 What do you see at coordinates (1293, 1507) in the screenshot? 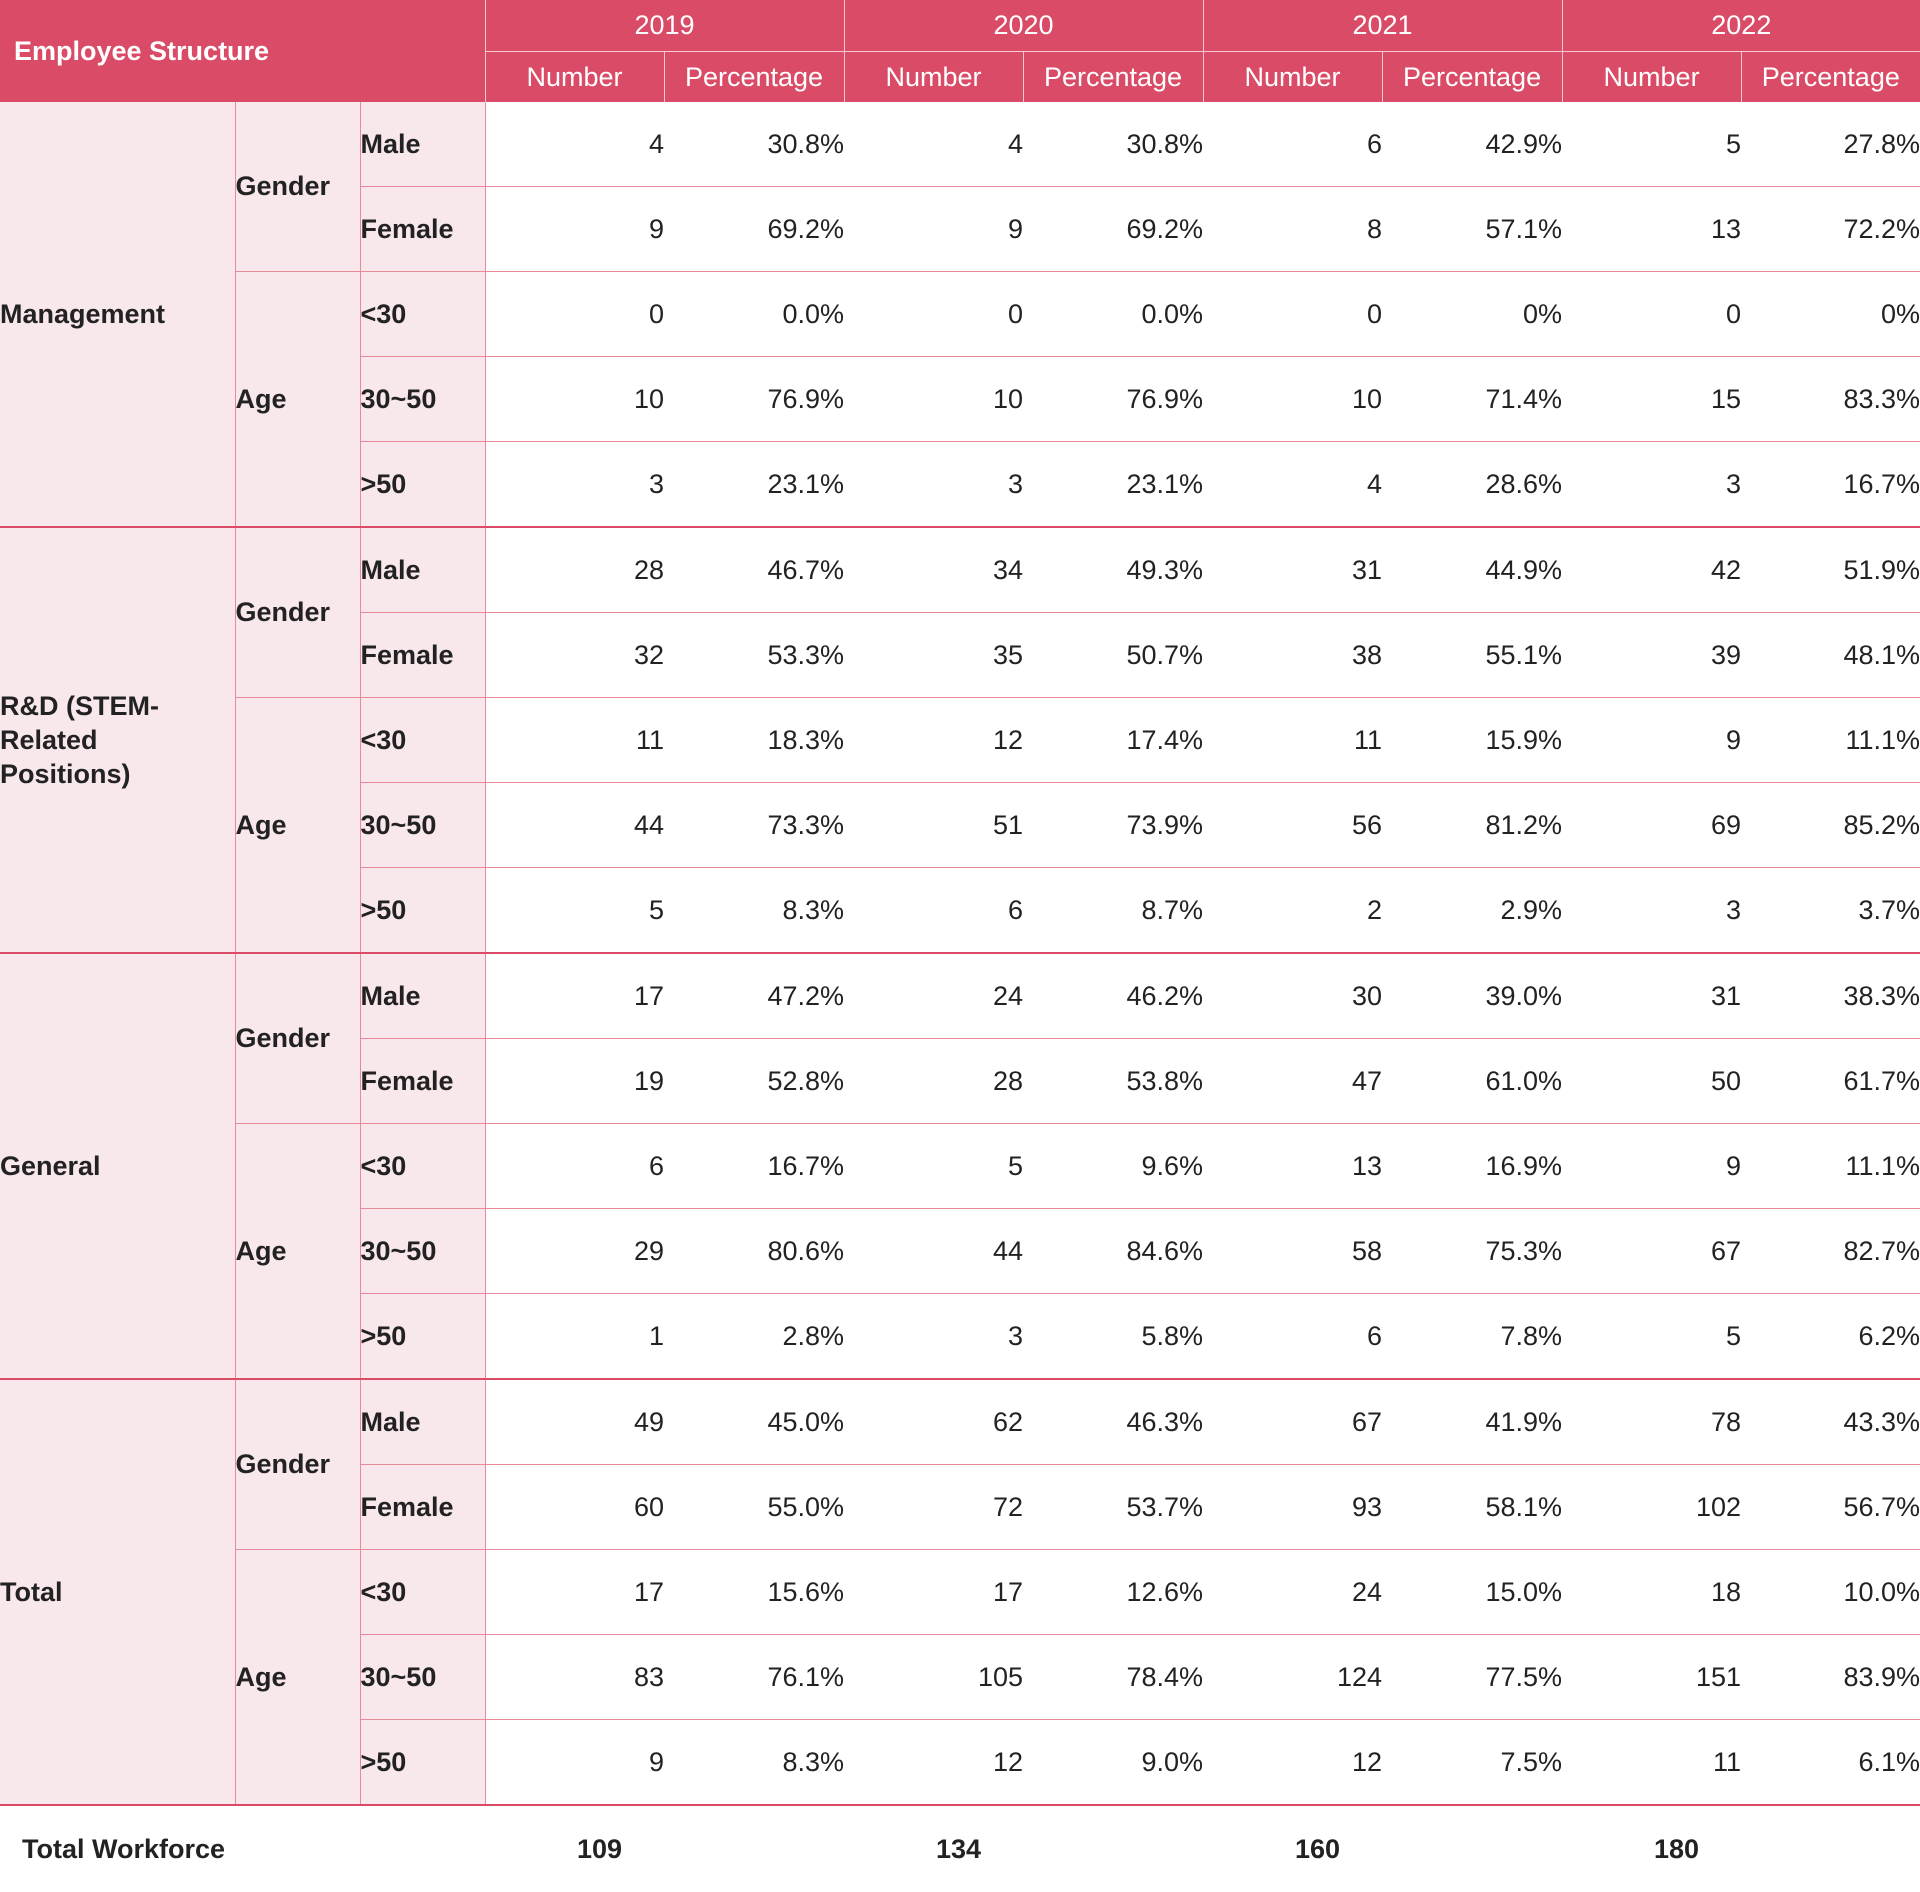
I see `number-cell: 93` at bounding box center [1293, 1507].